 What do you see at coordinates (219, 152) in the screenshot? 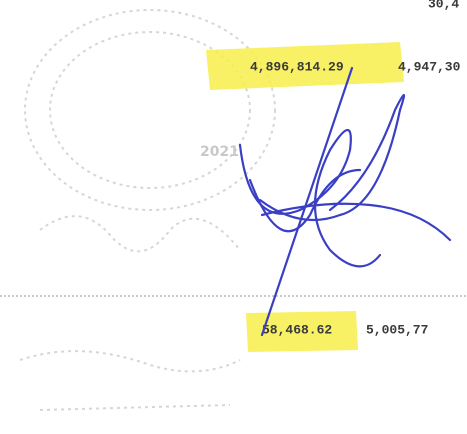
I see `stamp-year: 2021` at bounding box center [219, 152].